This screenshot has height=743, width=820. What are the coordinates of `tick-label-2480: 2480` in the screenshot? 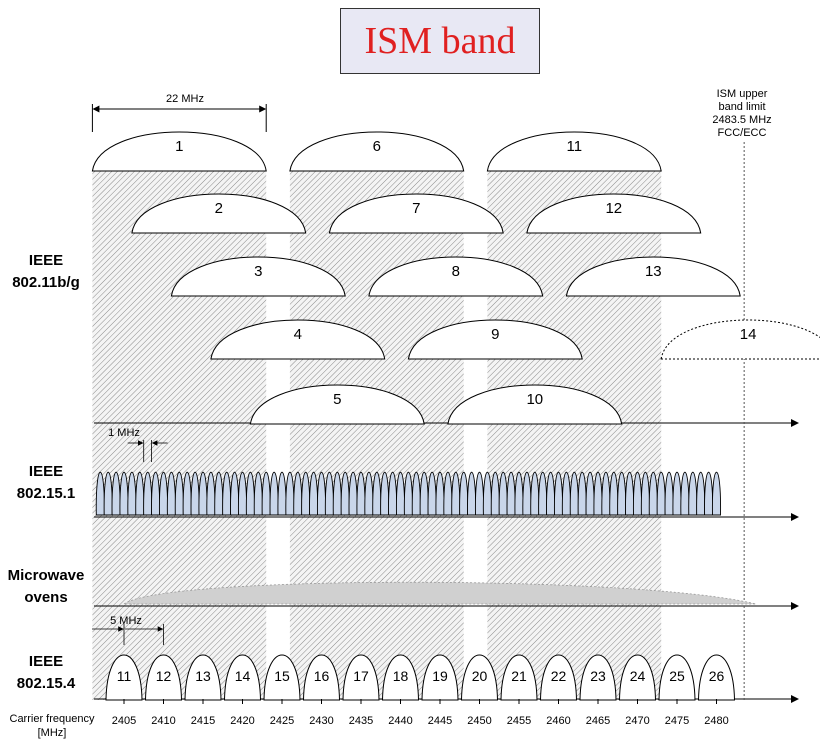 It's located at (716, 721).